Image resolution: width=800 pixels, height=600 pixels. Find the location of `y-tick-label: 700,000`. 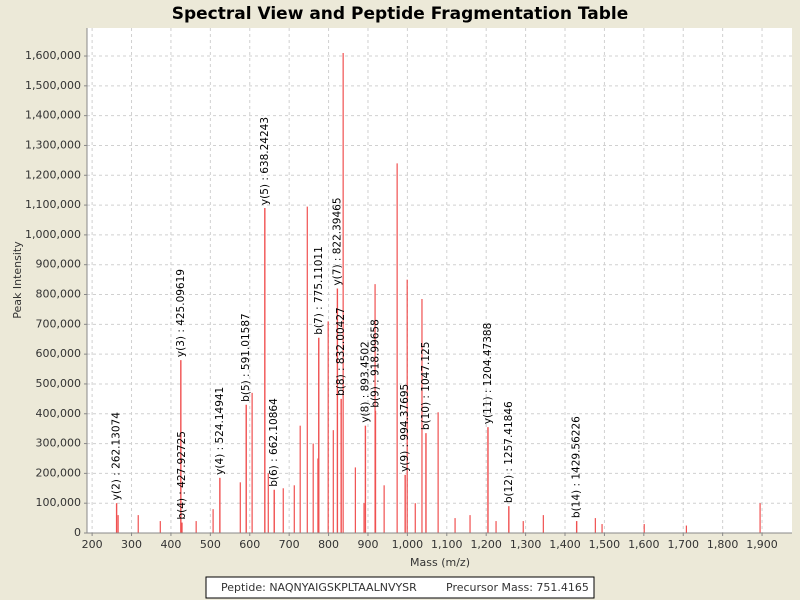

y-tick-label: 700,000 is located at coordinates (59, 323).